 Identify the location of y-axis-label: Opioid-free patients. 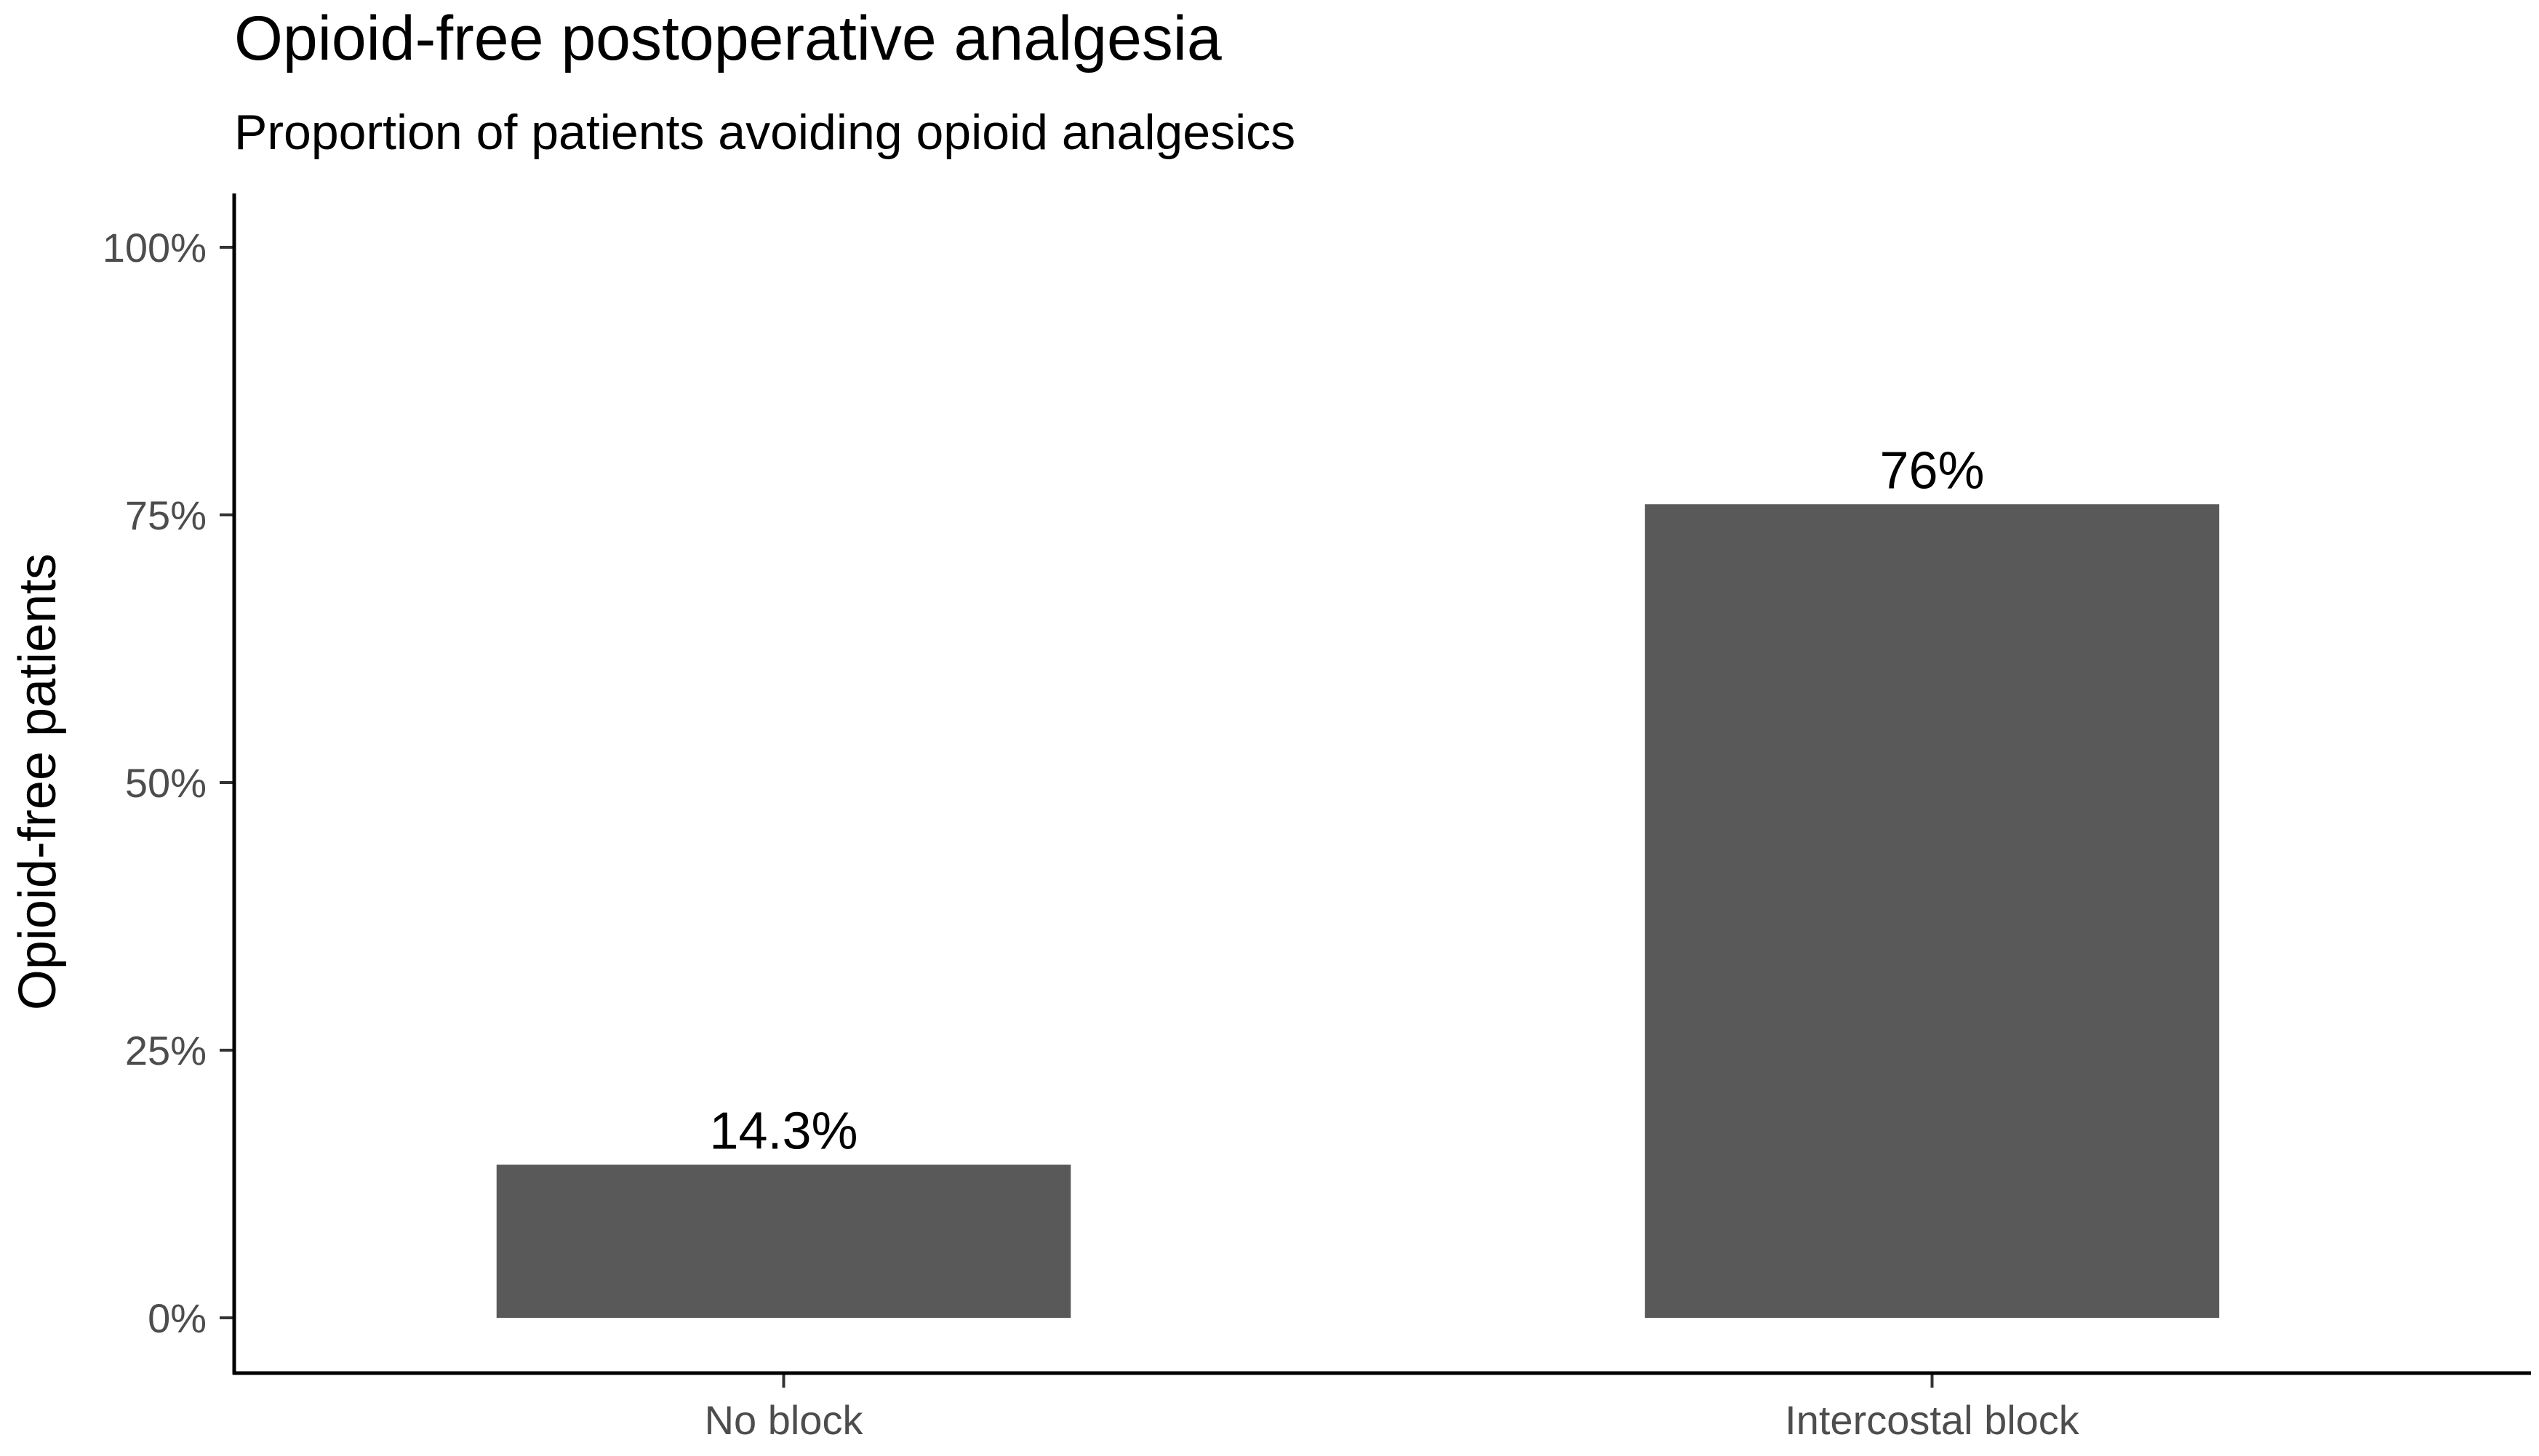
(38, 781).